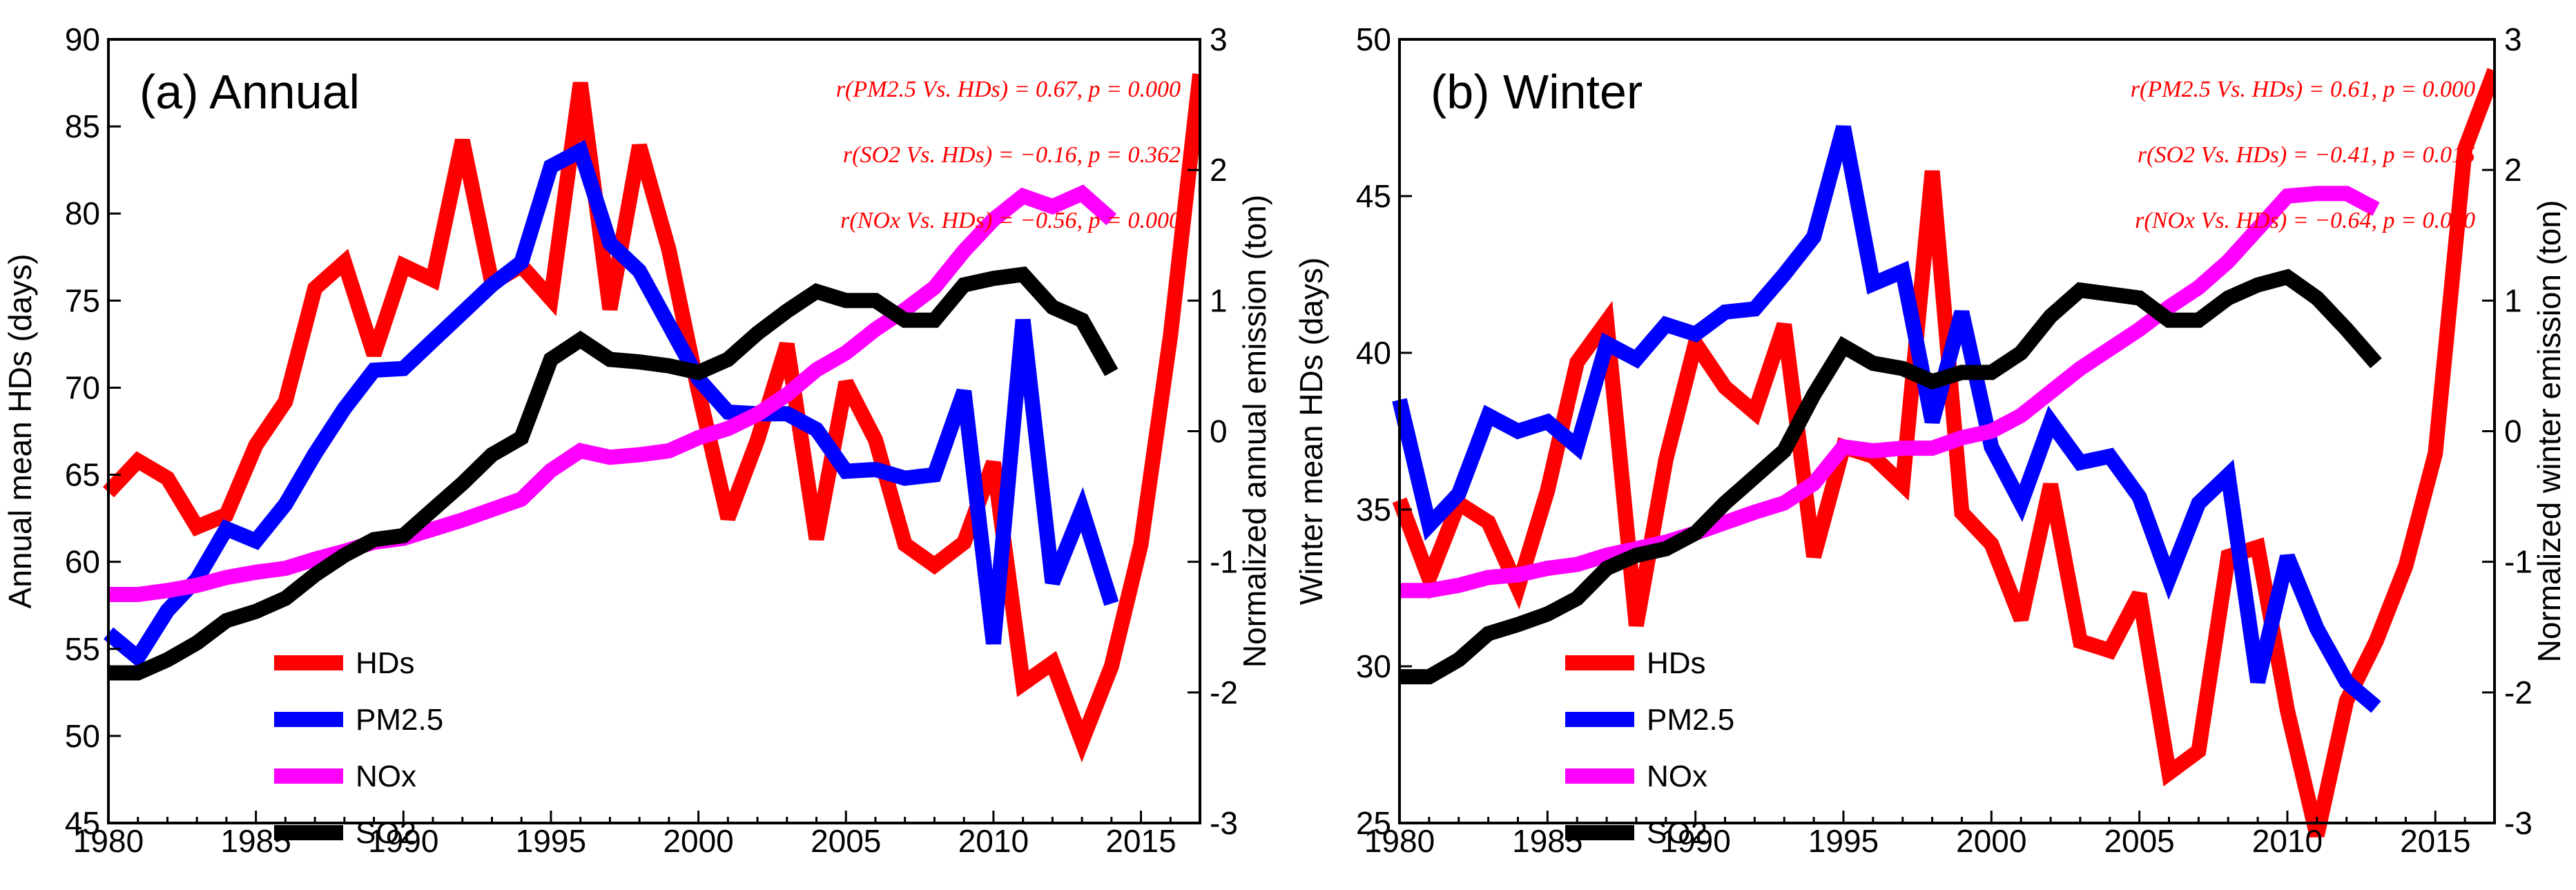  What do you see at coordinates (1311, 432) in the screenshot?
I see `y-left-axis-title: Winter mean HDs (days)` at bounding box center [1311, 432].